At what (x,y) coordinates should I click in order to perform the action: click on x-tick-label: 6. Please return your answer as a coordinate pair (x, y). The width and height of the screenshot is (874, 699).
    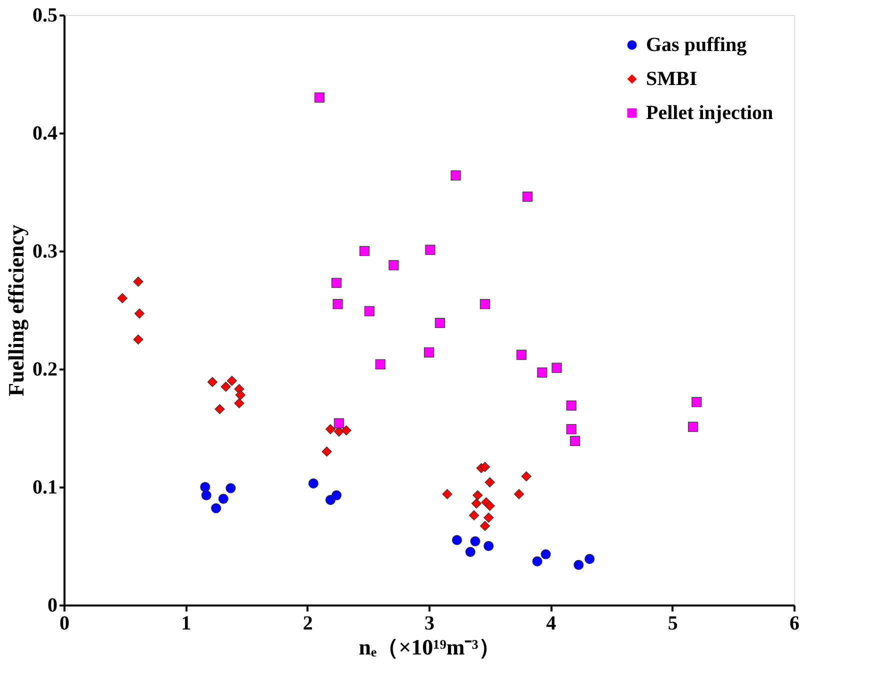
    Looking at the image, I should click on (795, 623).